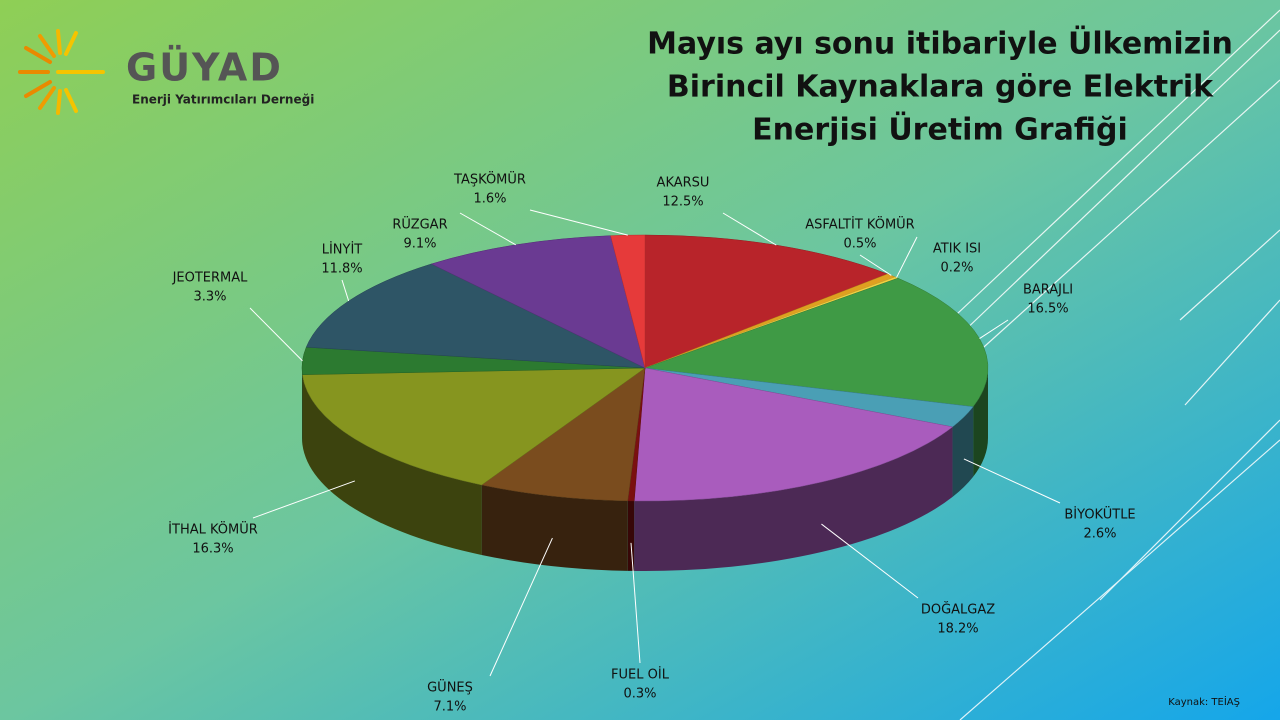  I want to click on logo-icon, so click(61, 72).